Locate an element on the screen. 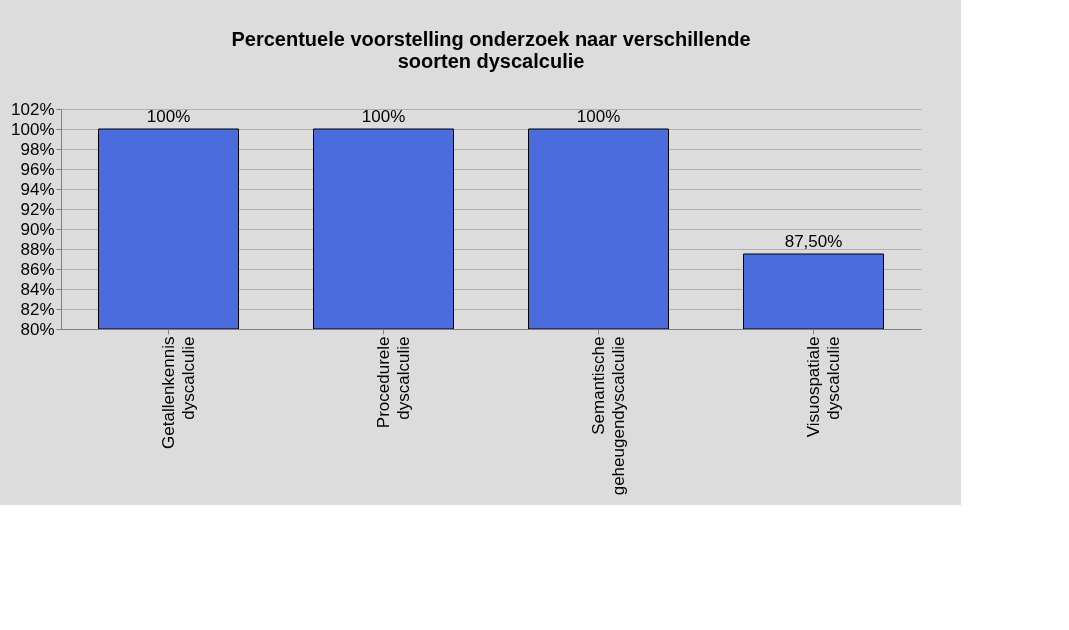 This screenshot has width=1069, height=630. y-tick-label: 96% is located at coordinates (37, 169).